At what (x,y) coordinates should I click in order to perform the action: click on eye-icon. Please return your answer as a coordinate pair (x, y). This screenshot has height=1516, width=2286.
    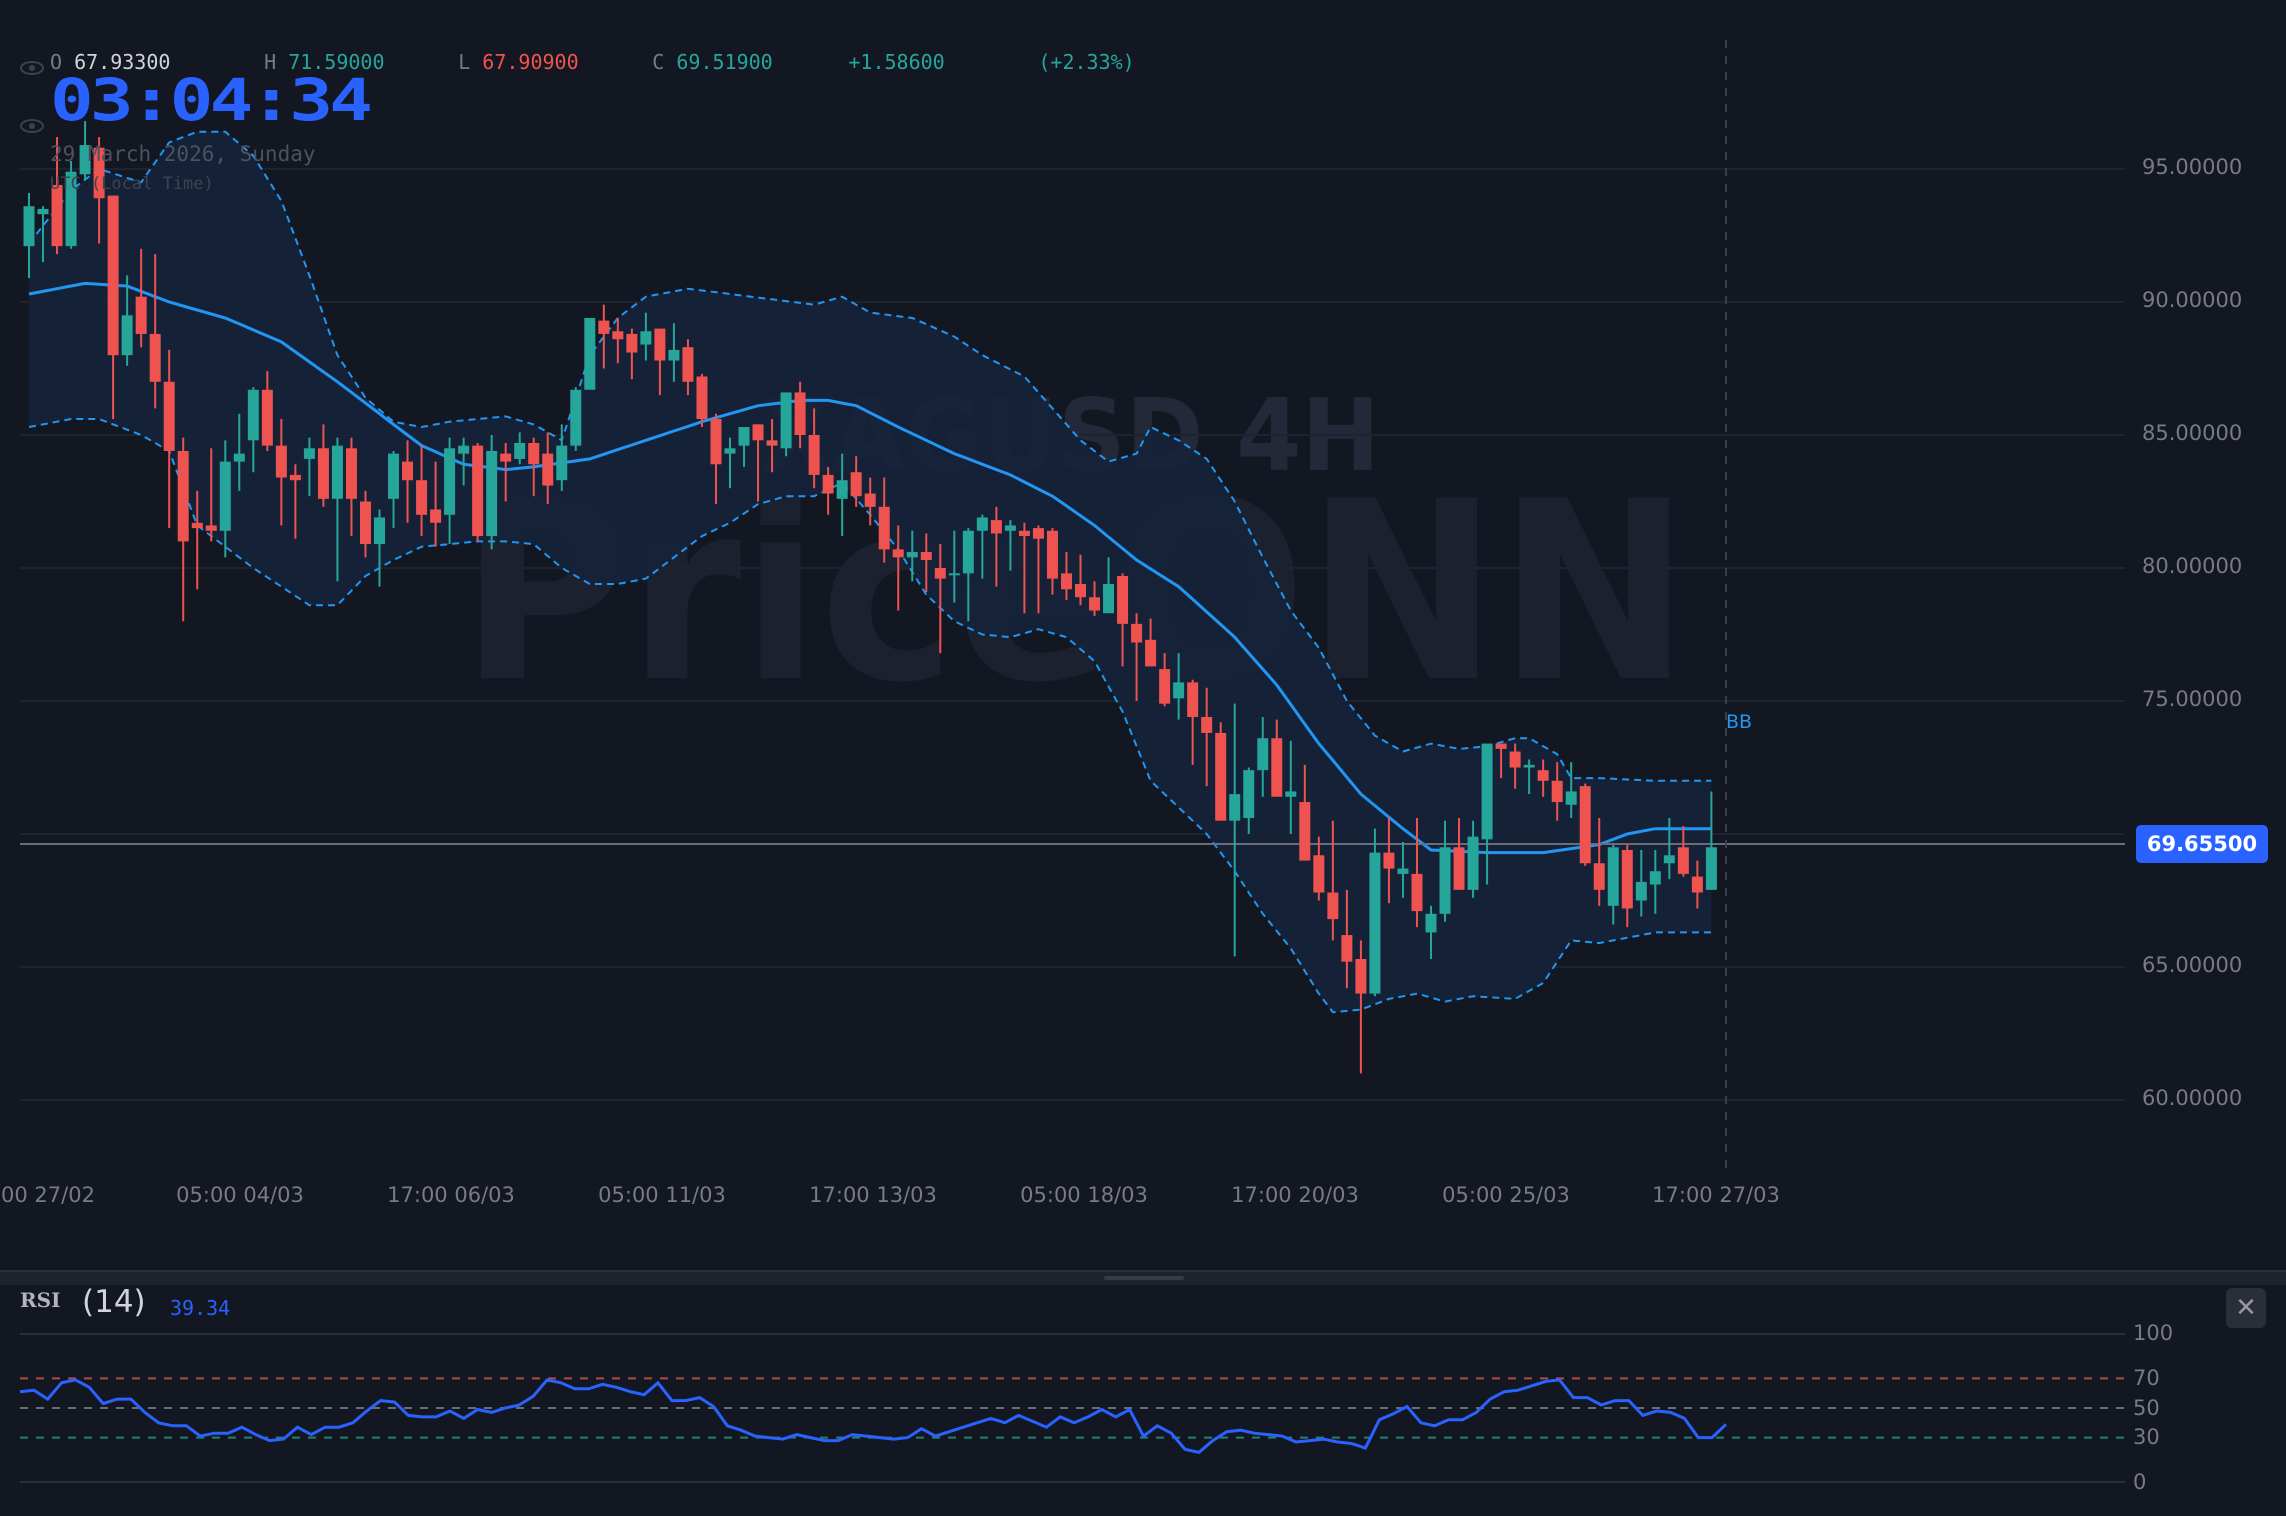
    Looking at the image, I should click on (32, 126).